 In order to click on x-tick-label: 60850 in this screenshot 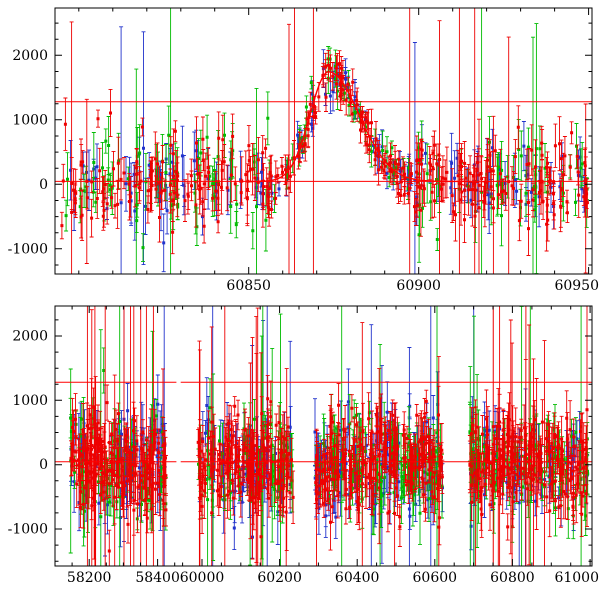, I will do `click(248, 286)`.